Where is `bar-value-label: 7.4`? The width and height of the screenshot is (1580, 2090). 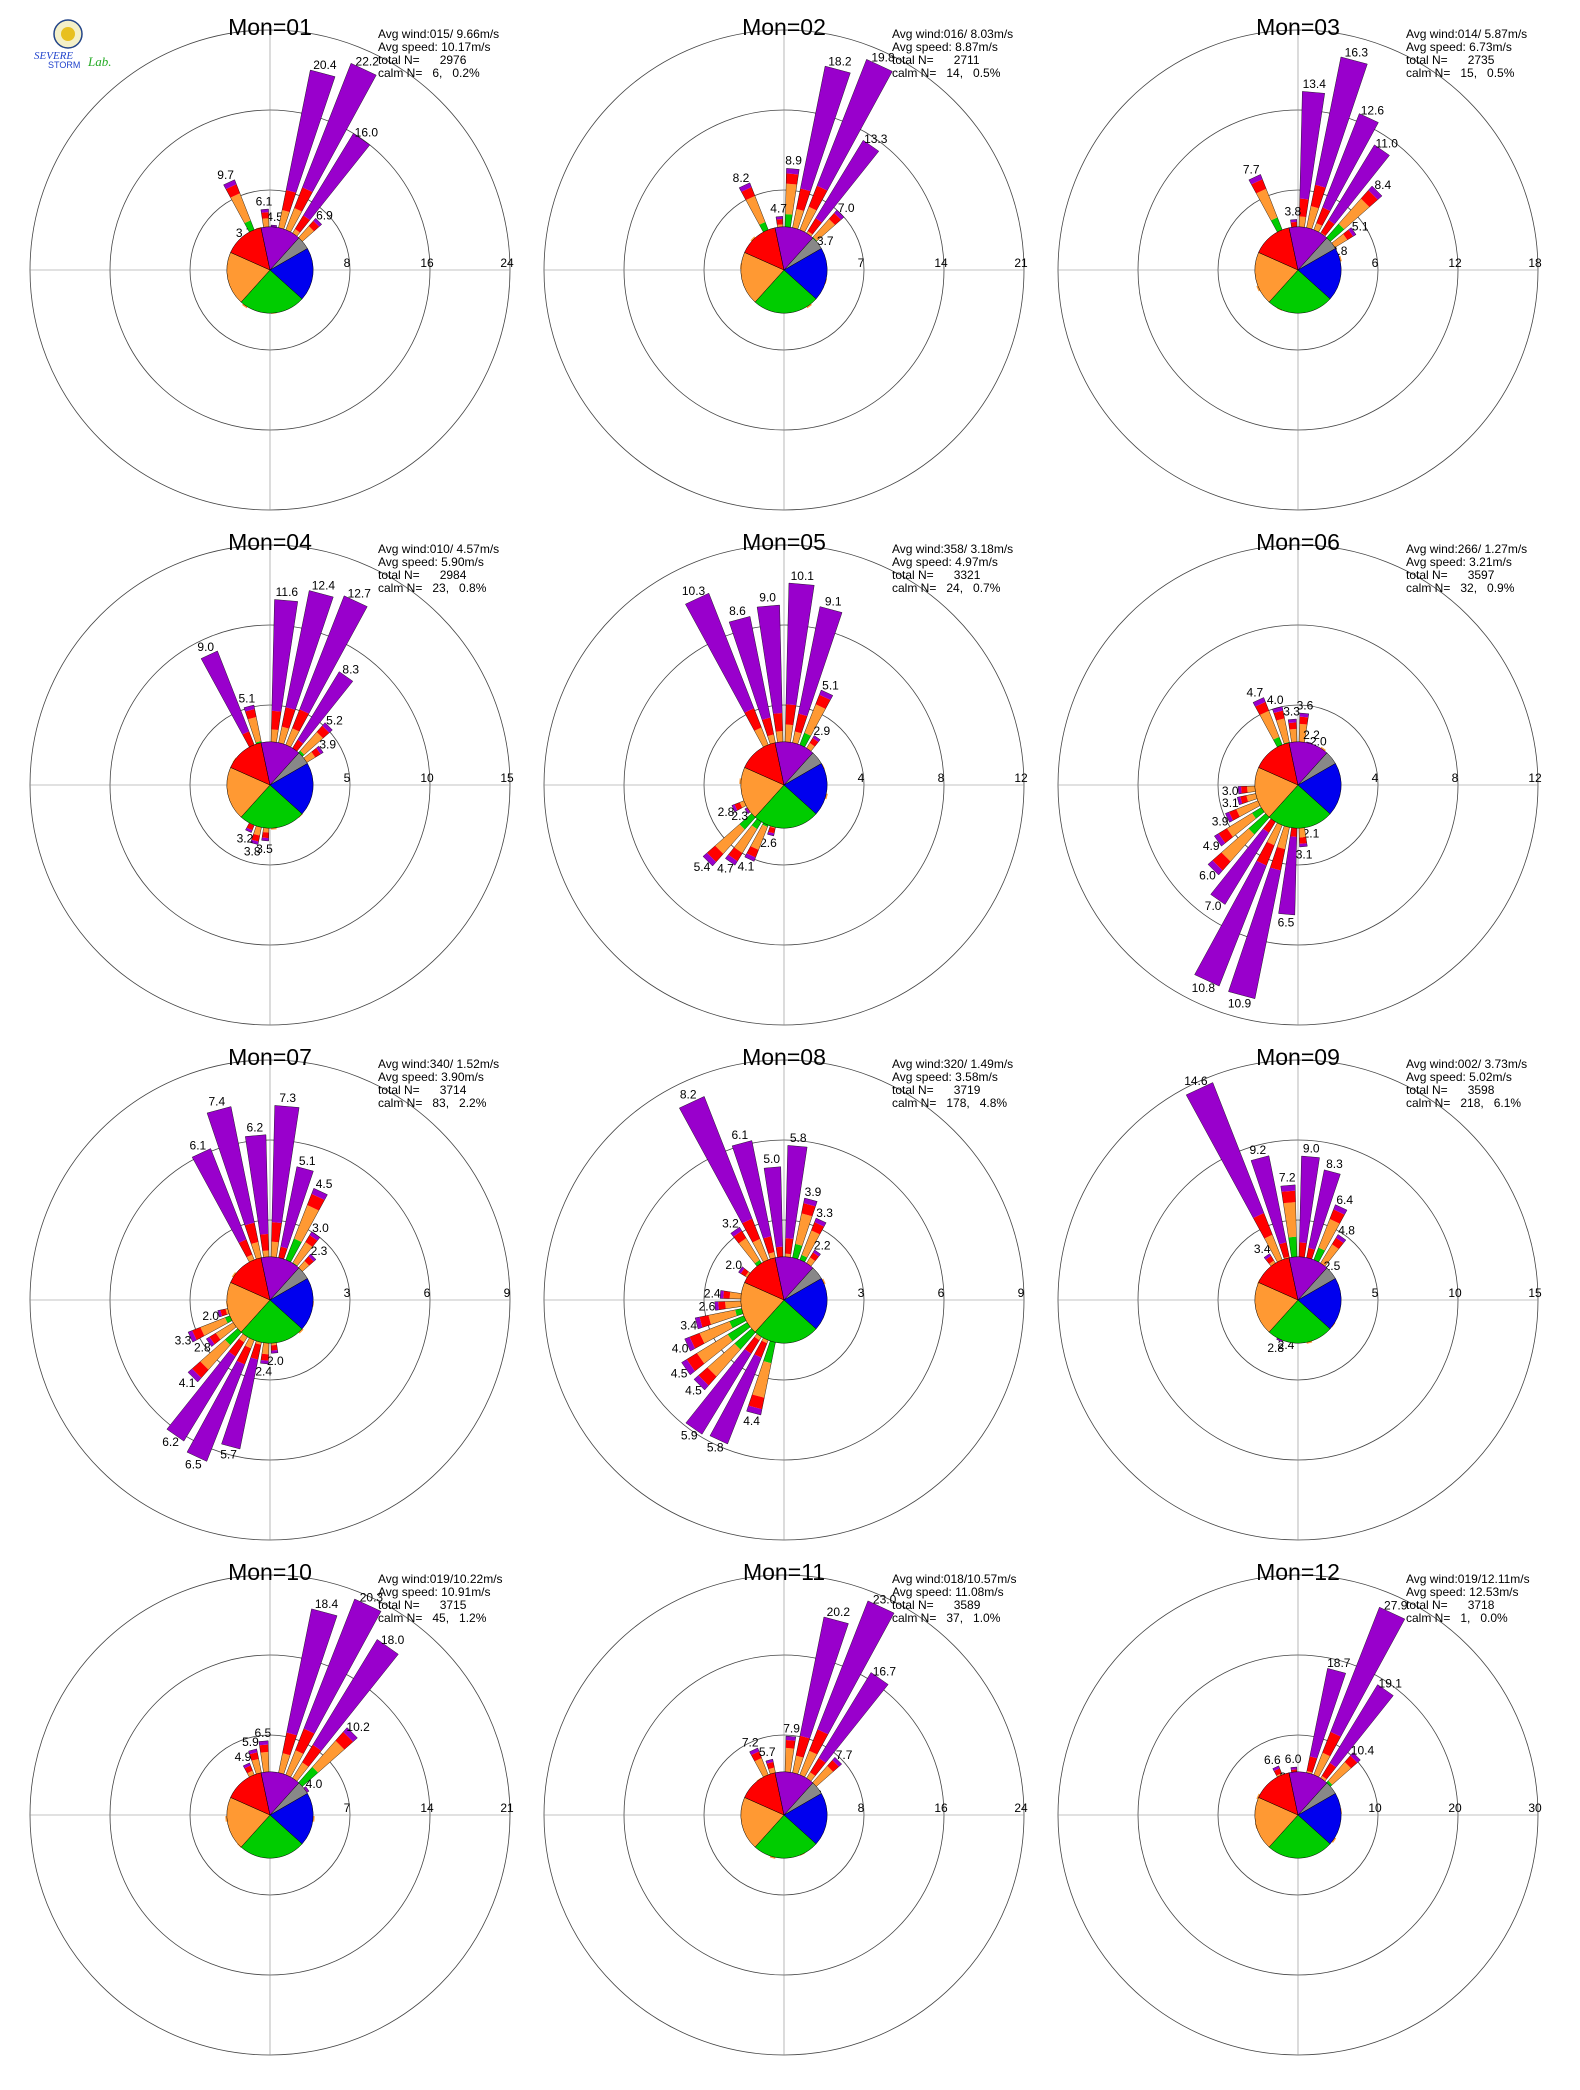
bar-value-label: 7.4 is located at coordinates (217, 1102).